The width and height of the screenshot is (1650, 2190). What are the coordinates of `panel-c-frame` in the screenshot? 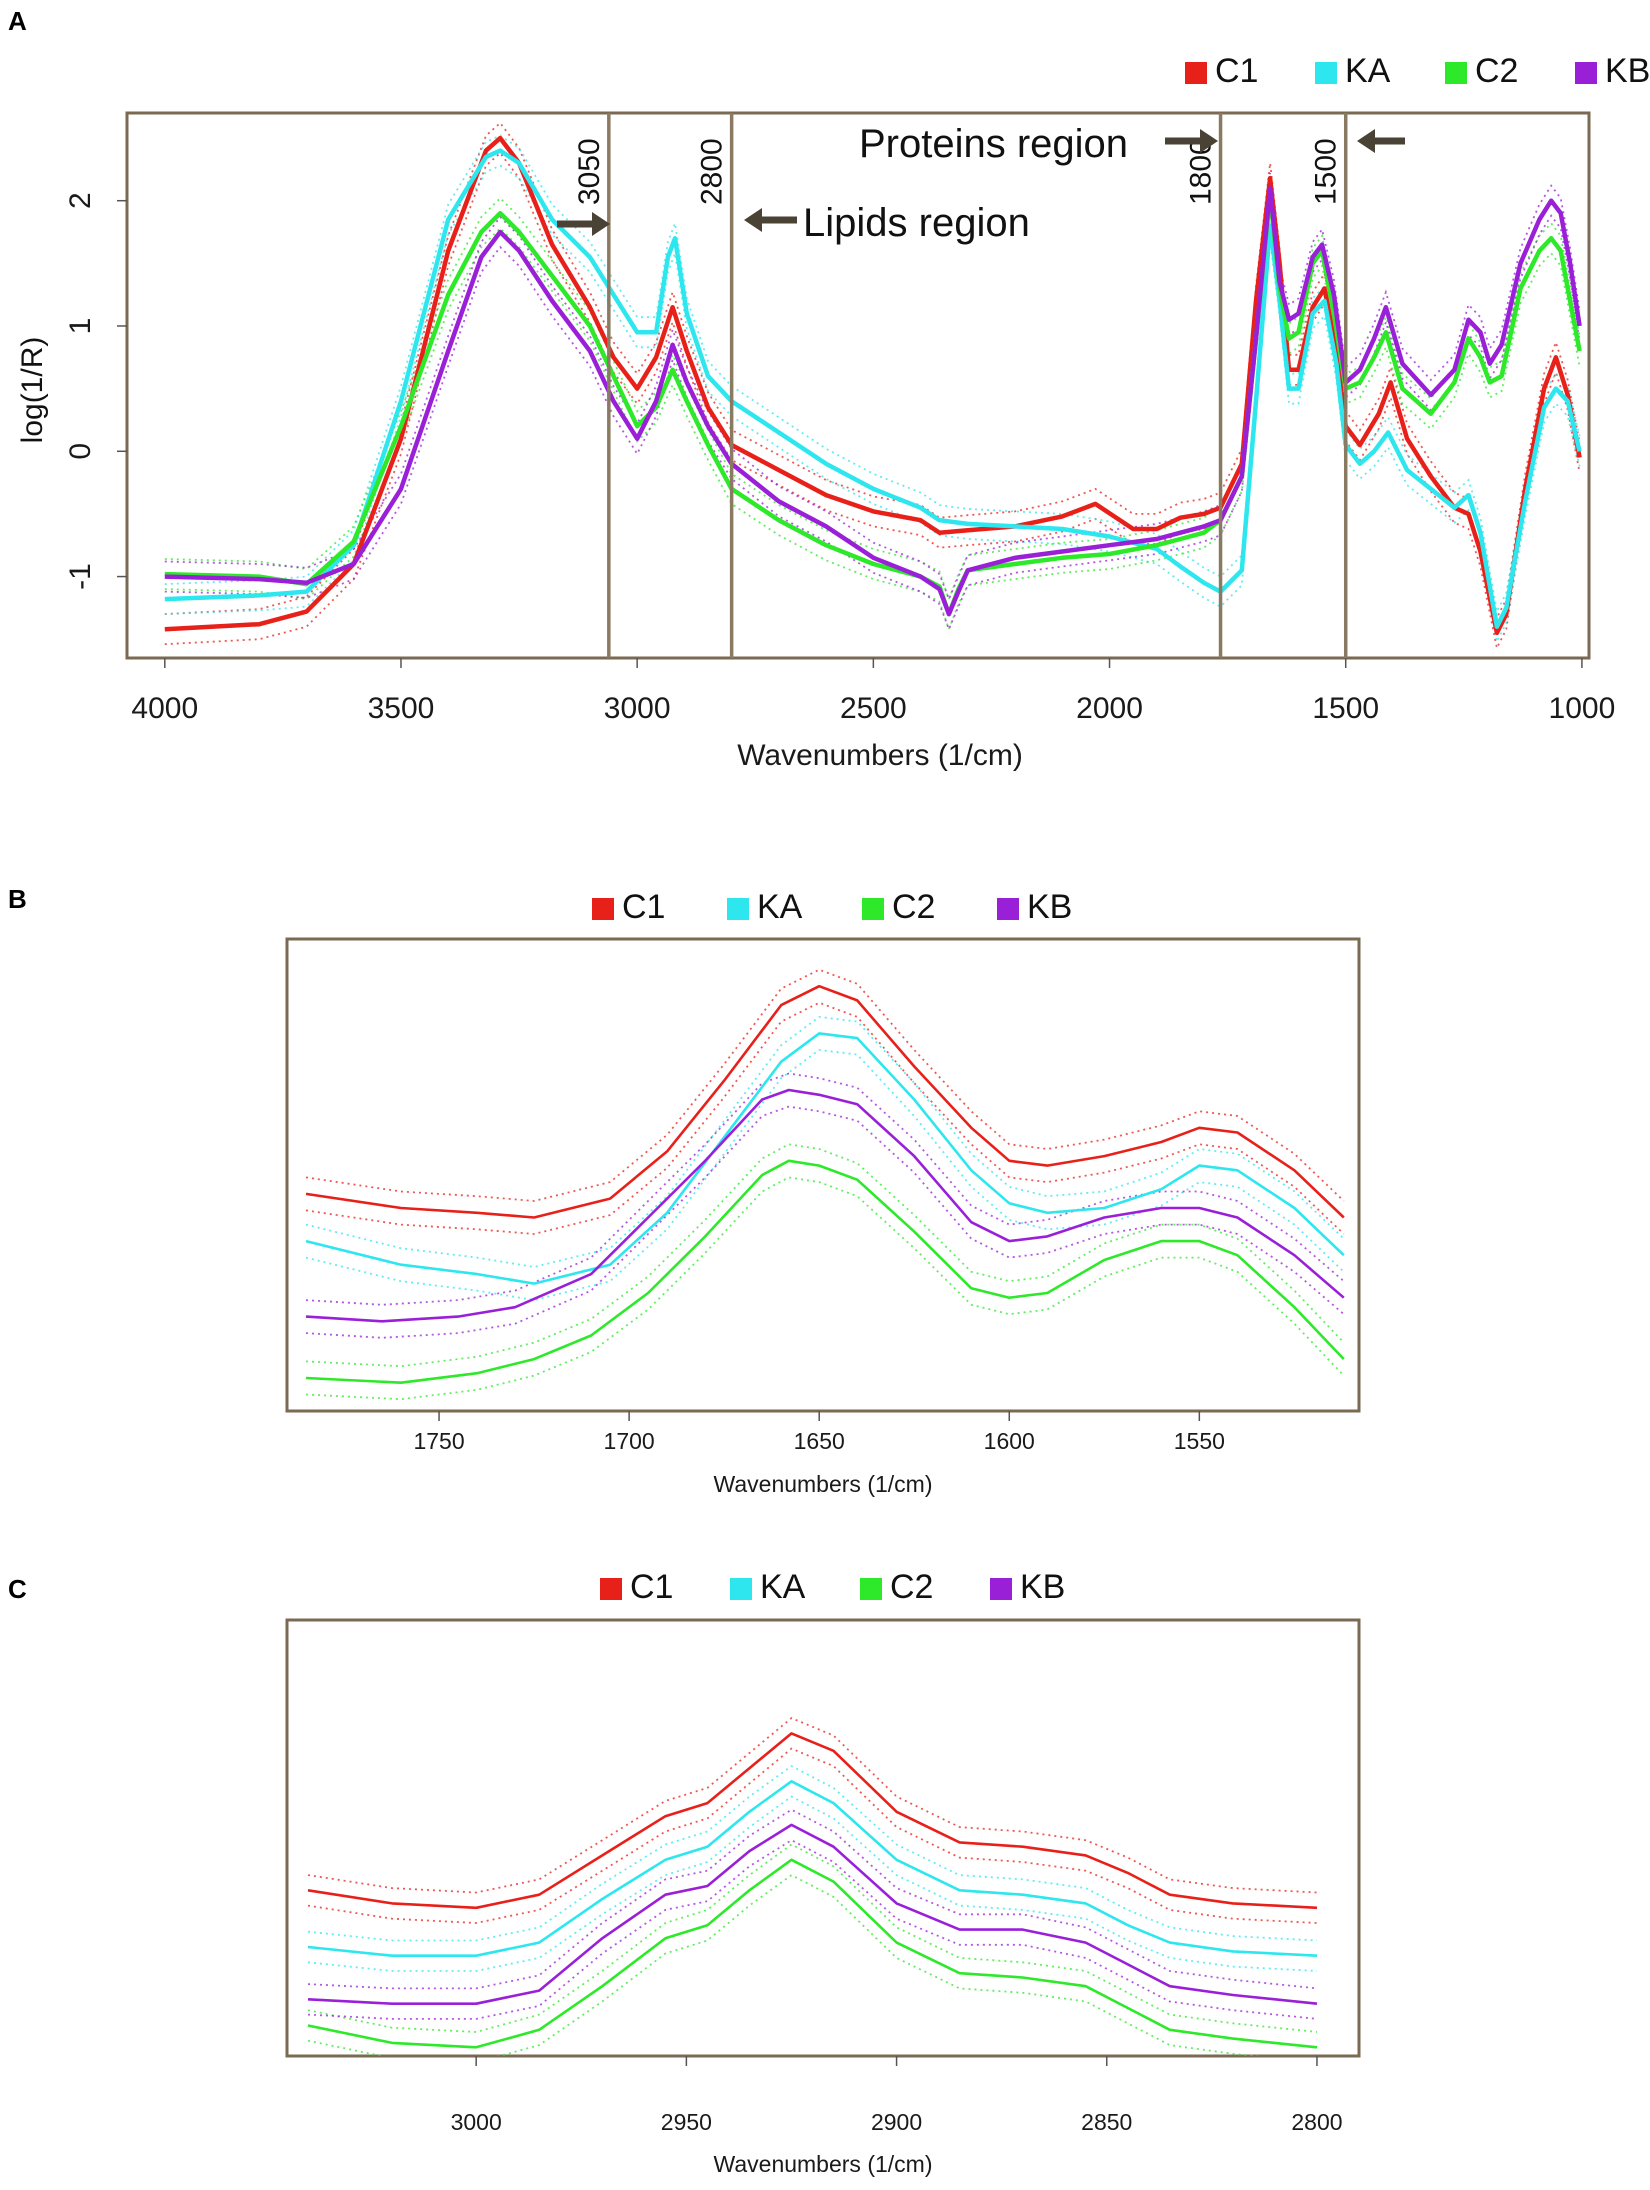 It's located at (823, 1838).